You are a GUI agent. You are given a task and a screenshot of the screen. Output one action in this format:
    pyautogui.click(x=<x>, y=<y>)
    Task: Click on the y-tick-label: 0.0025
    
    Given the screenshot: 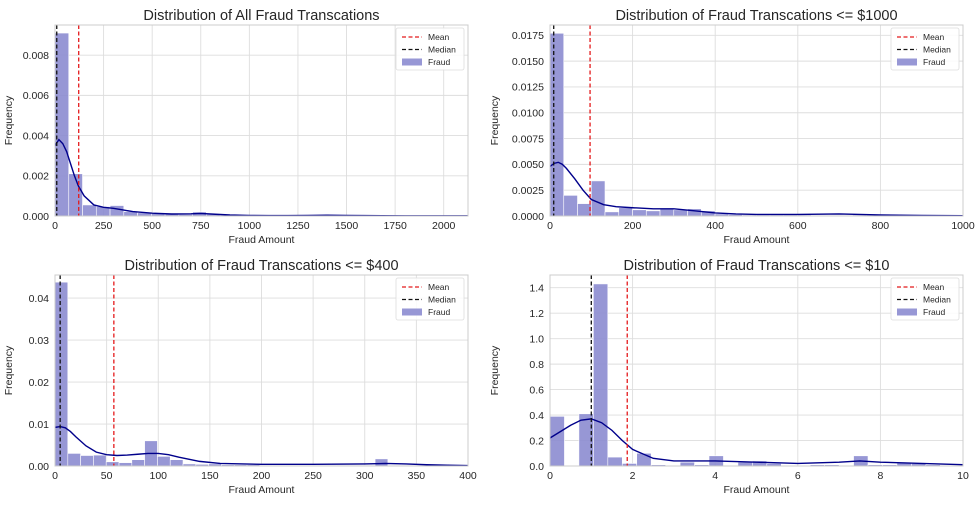 What is the action you would take?
    pyautogui.click(x=528, y=191)
    